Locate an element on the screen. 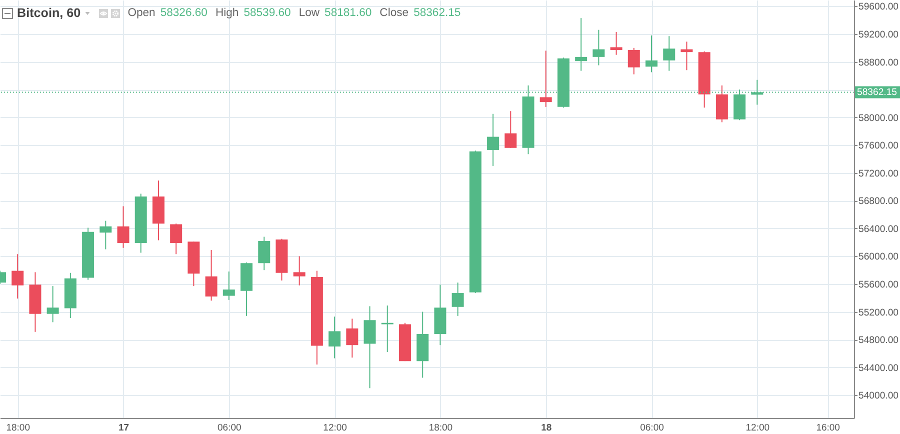 The height and width of the screenshot is (434, 900). y-tick-label: 55200.00 is located at coordinates (878, 312).